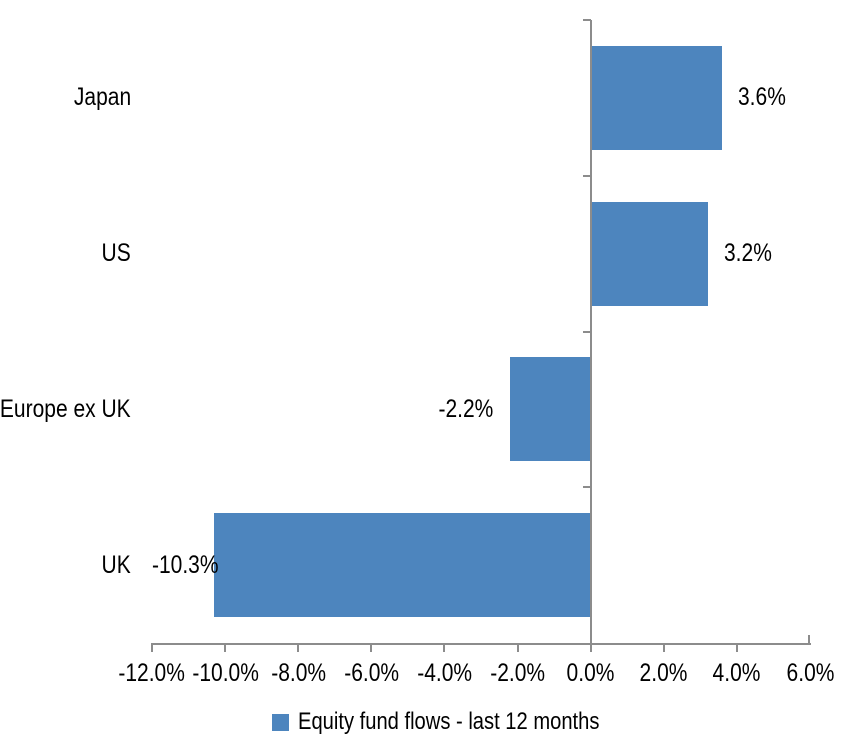 The width and height of the screenshot is (852, 747). I want to click on x-tick-label-text: -4.0%, so click(444, 672).